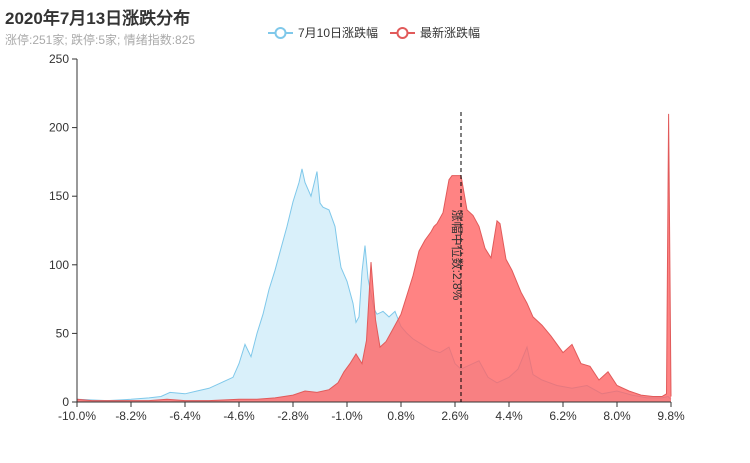 This screenshot has height=463, width=750. Describe the element at coordinates (59, 59) in the screenshot. I see `y-tick-label: 250` at that location.